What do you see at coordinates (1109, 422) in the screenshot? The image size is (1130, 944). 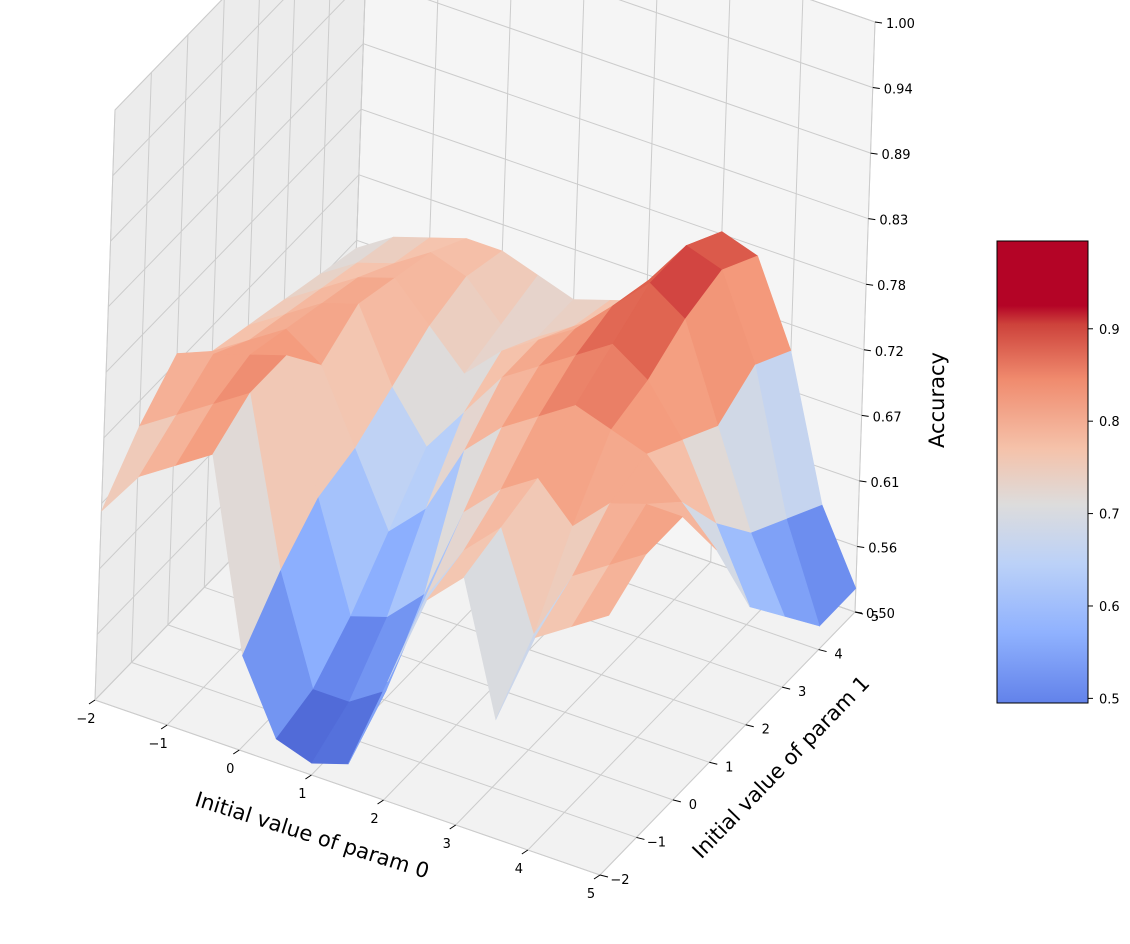 I see `colorbar-tick-label: 0.8` at bounding box center [1109, 422].